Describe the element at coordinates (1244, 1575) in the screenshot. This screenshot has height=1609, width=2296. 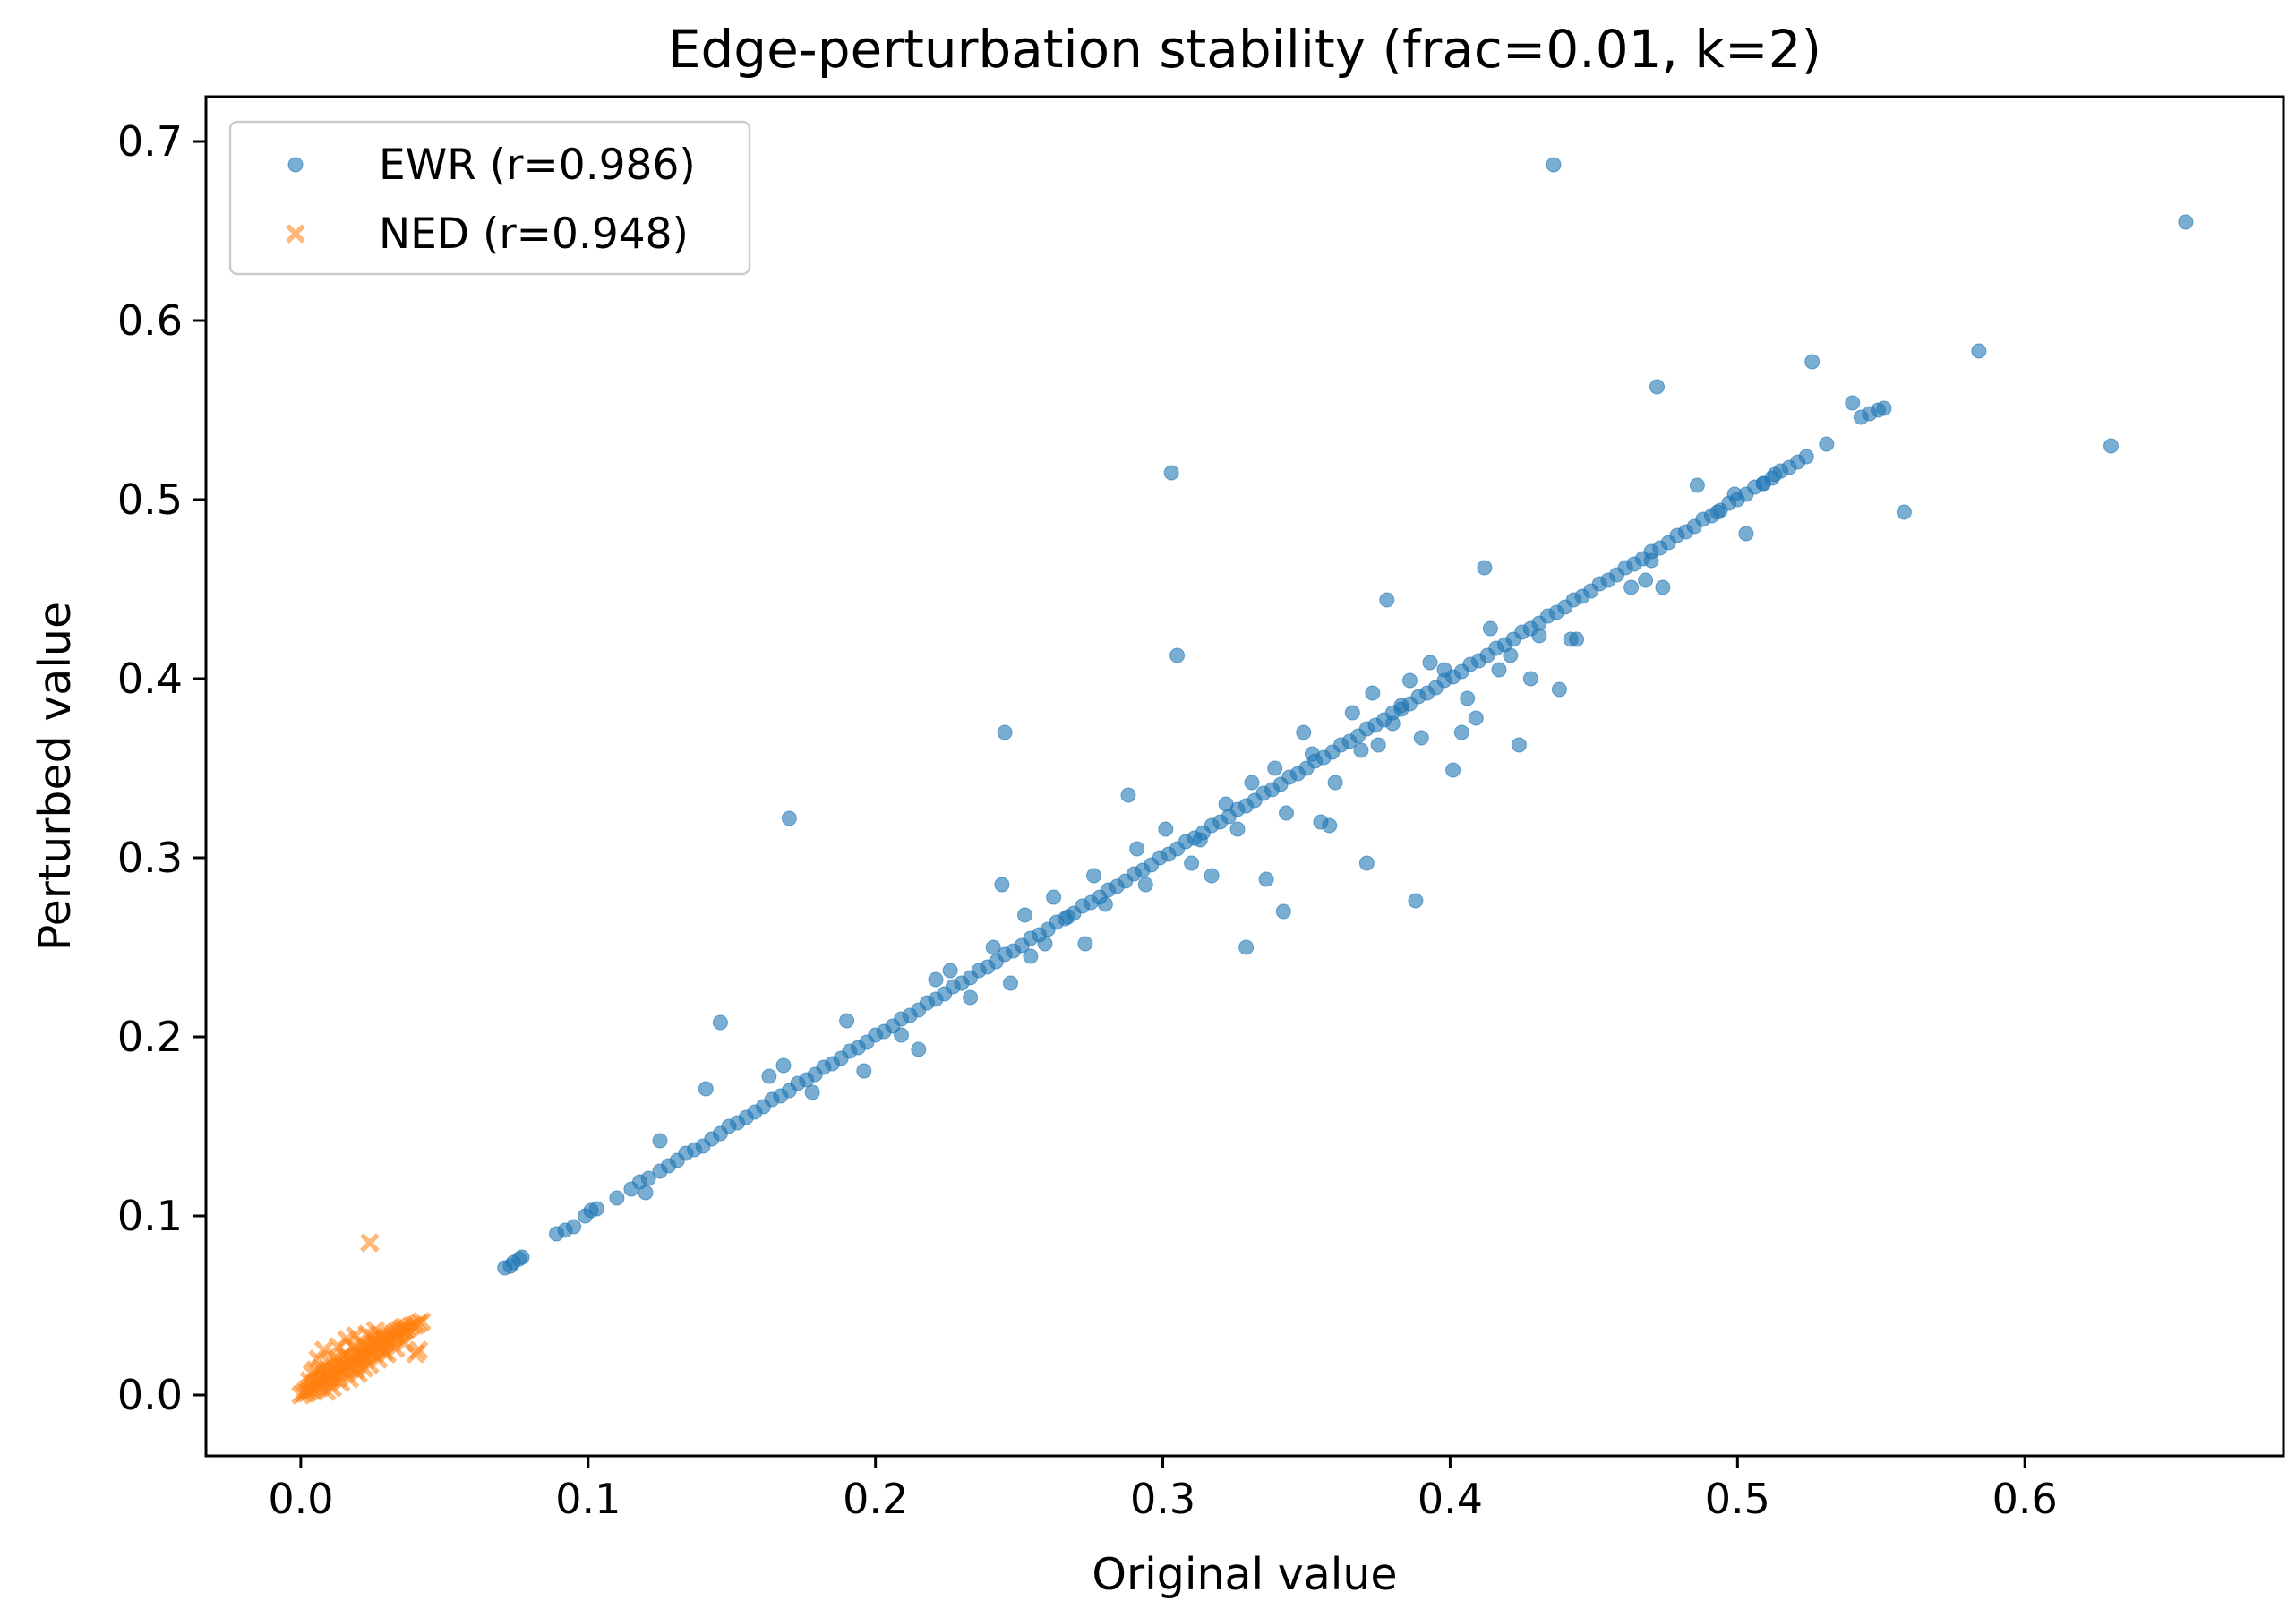
I see `x-axis-label: Original value` at that location.